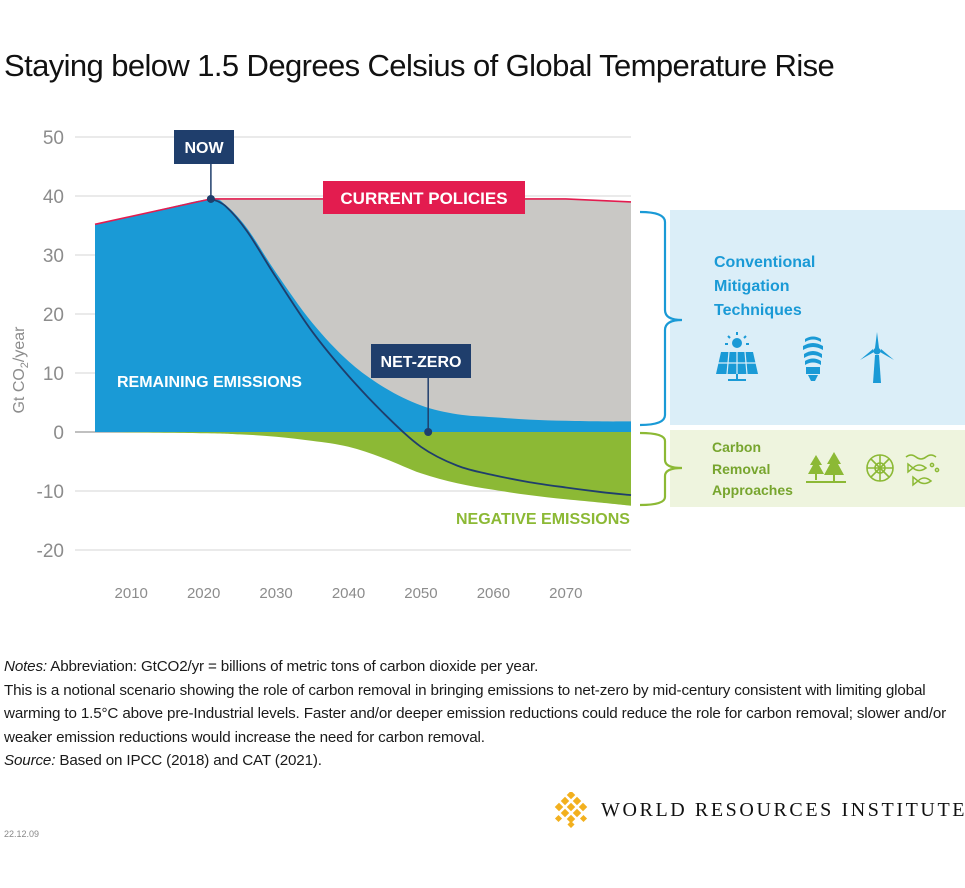 Image resolution: width=965 pixels, height=888 pixels. I want to click on wri-logo-text: WORLD RESOURCES INSTITUTE, so click(783, 809).